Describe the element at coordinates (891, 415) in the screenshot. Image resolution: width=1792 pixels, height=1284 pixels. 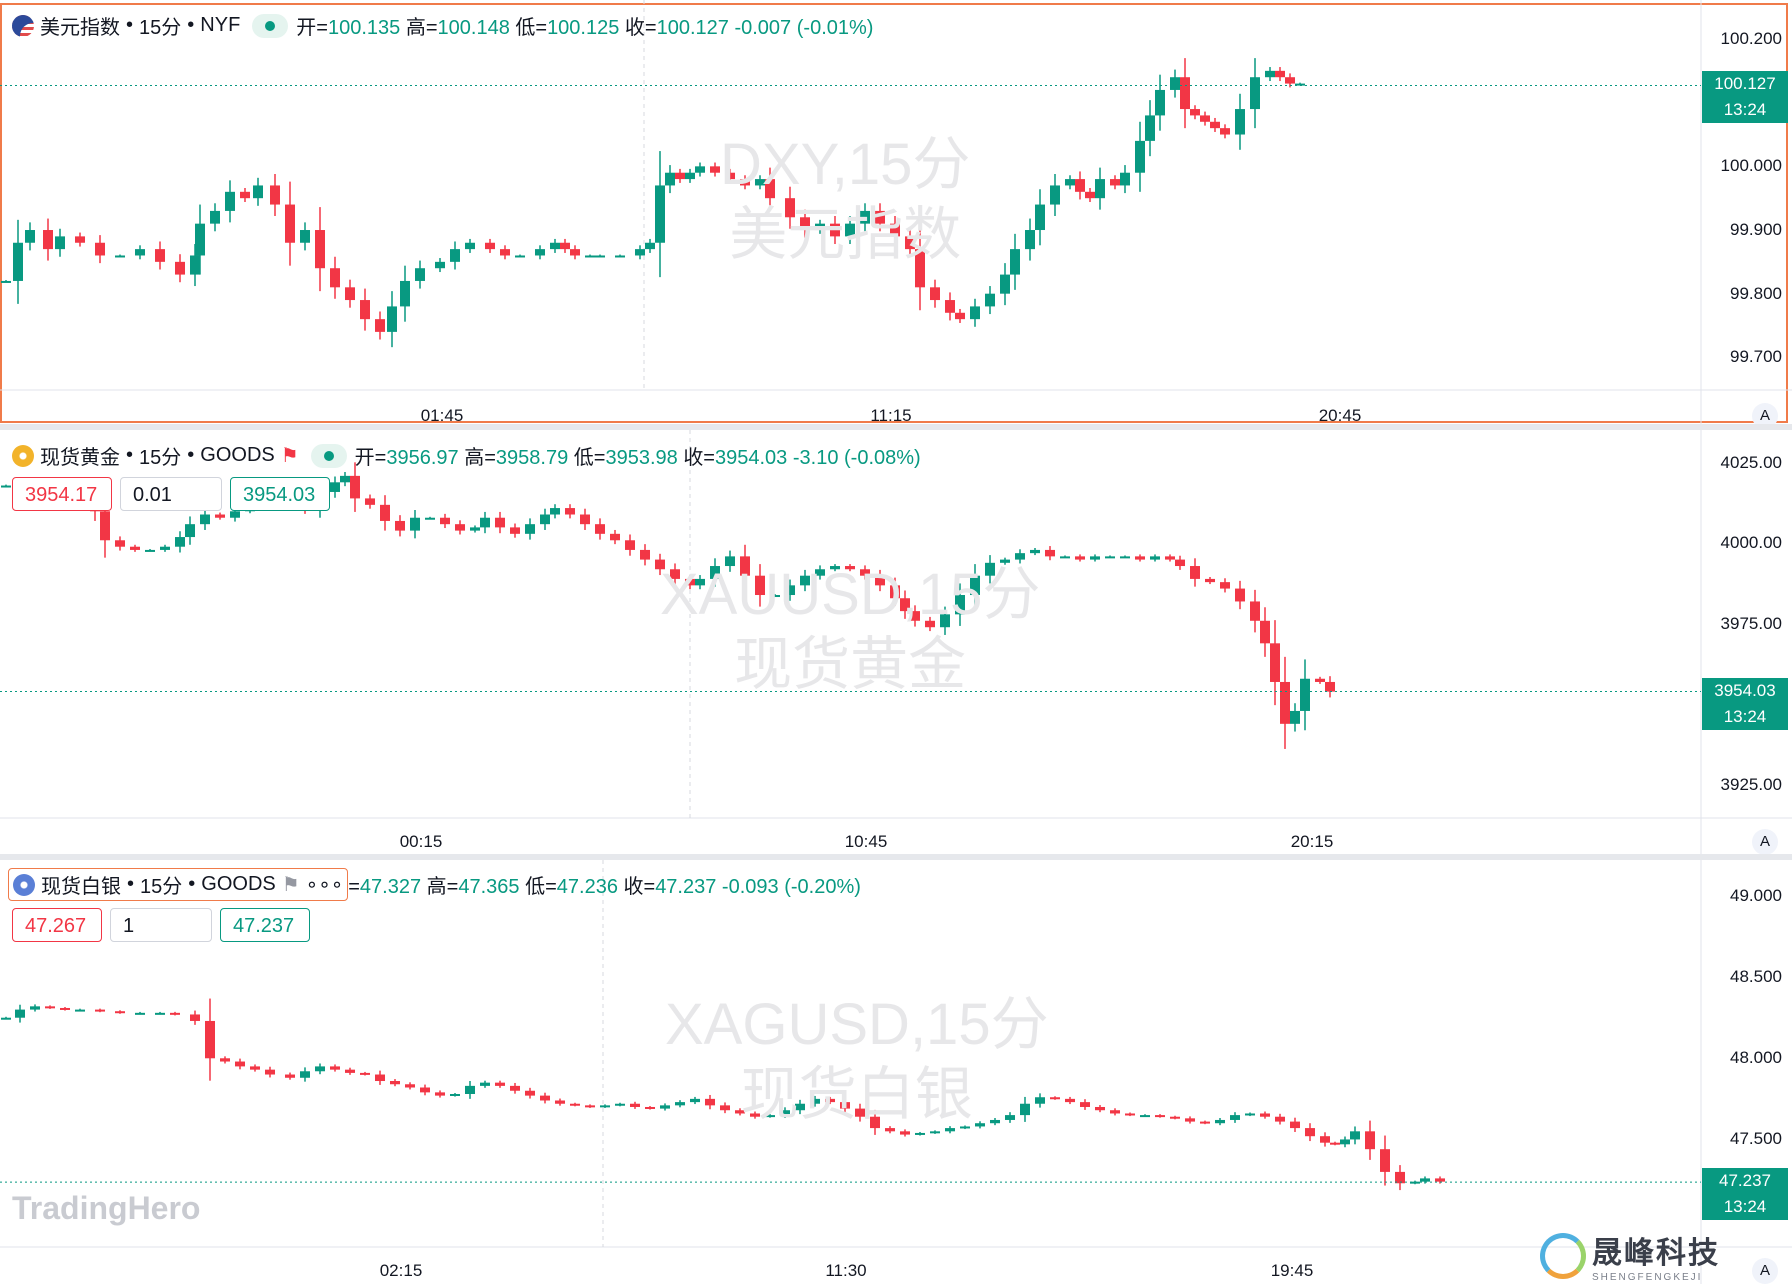
I see `time-tick-label: 11:15` at that location.